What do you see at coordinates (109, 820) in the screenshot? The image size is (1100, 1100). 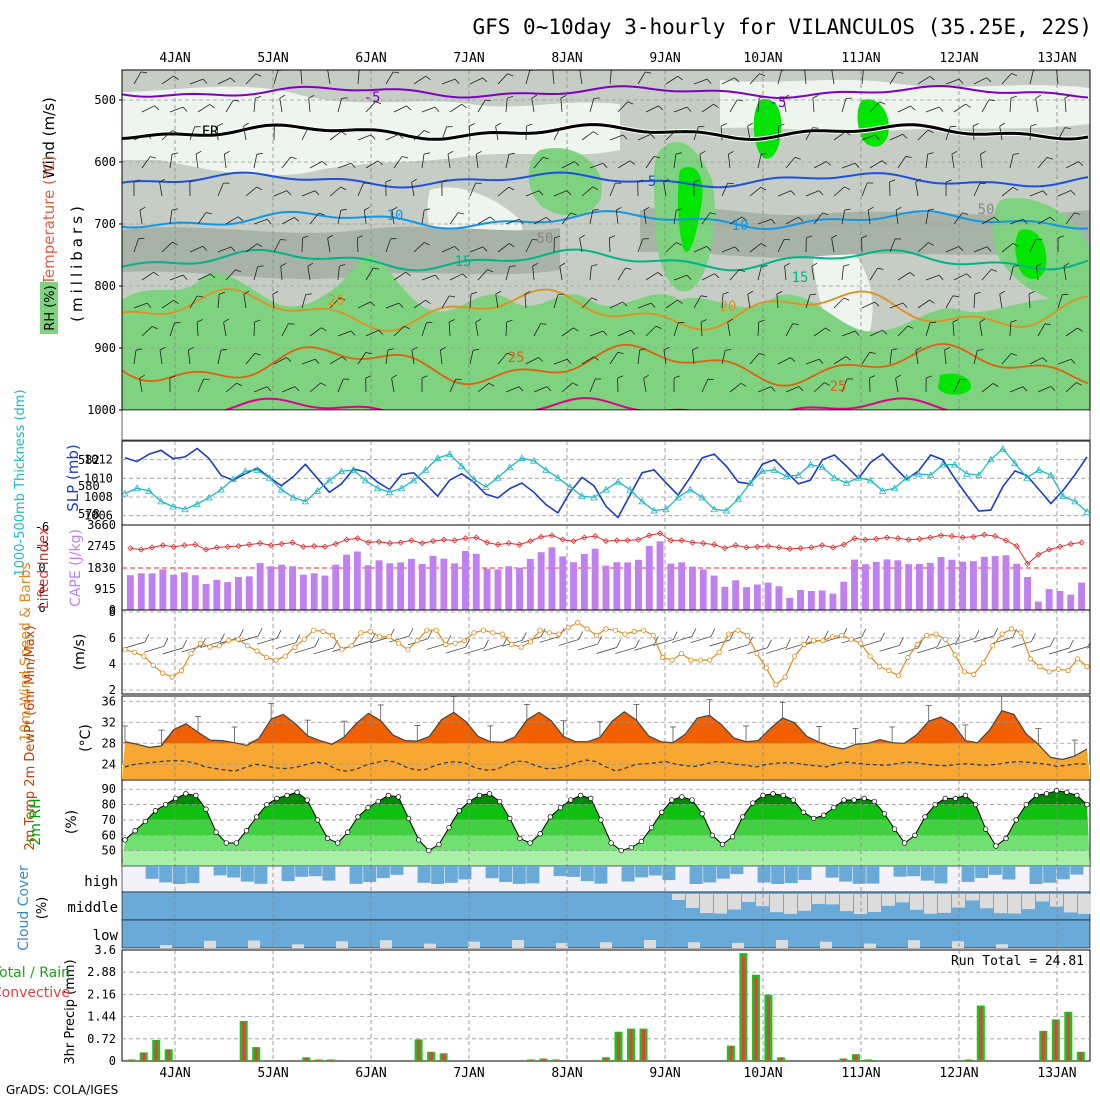 I see `rh-tick: 70` at bounding box center [109, 820].